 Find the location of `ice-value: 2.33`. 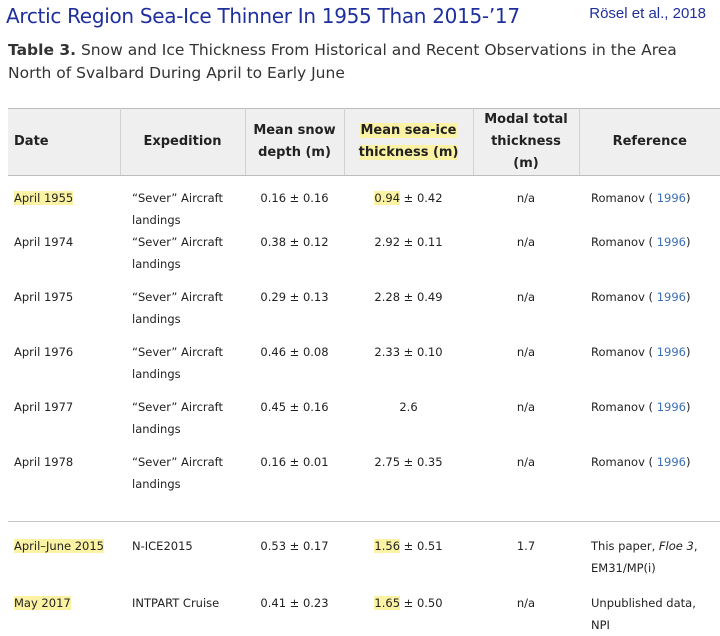

ice-value: 2.33 is located at coordinates (387, 352).